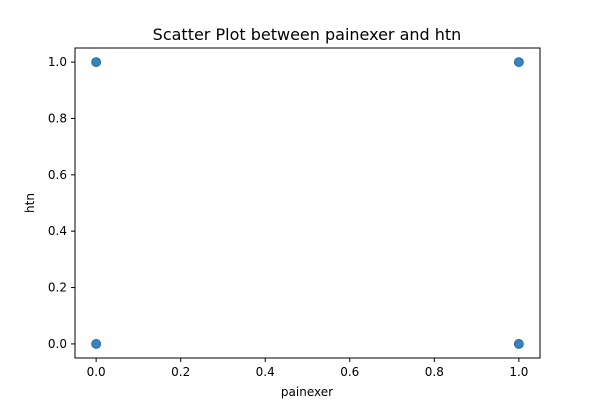 This screenshot has width=600, height=400. What do you see at coordinates (518, 372) in the screenshot?
I see `x-tick-label: 1.0` at bounding box center [518, 372].